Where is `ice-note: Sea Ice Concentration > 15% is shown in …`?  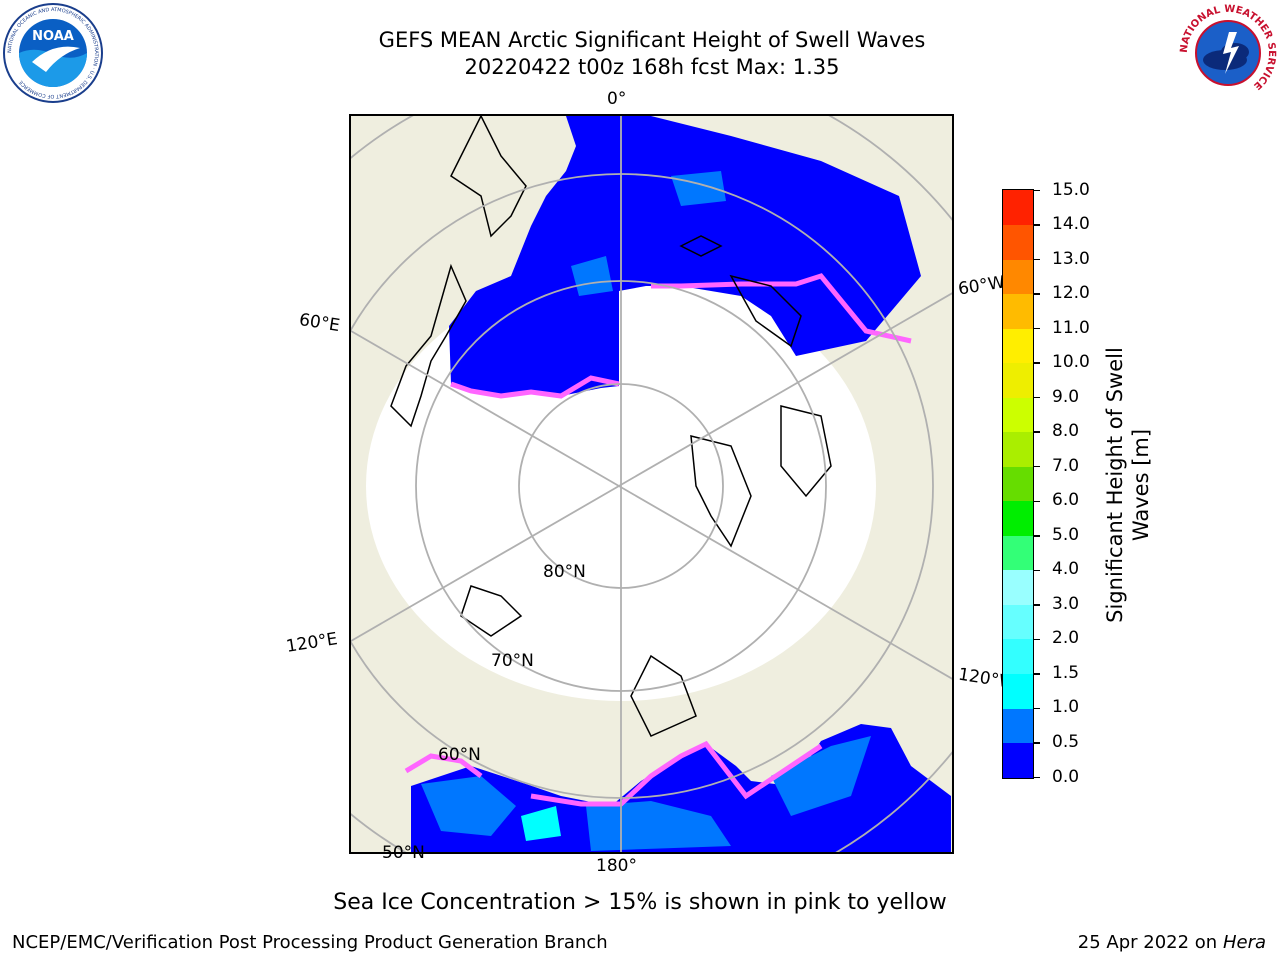 ice-note: Sea Ice Concentration > 15% is shown in … is located at coordinates (640, 902).